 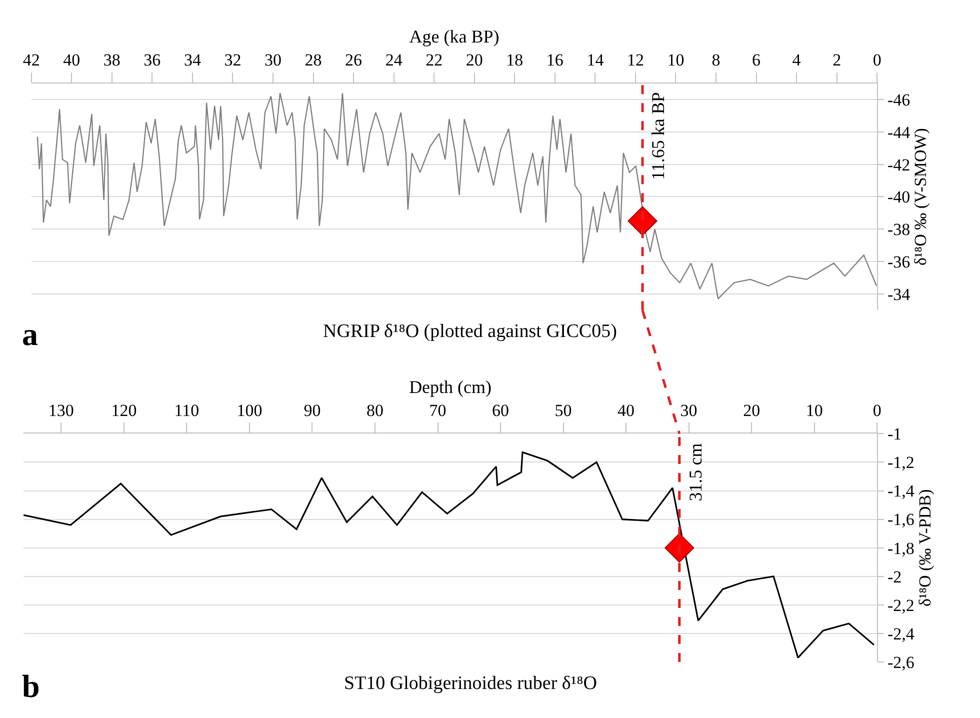 What do you see at coordinates (899, 197) in the screenshot?
I see `y-tick-label: -40` at bounding box center [899, 197].